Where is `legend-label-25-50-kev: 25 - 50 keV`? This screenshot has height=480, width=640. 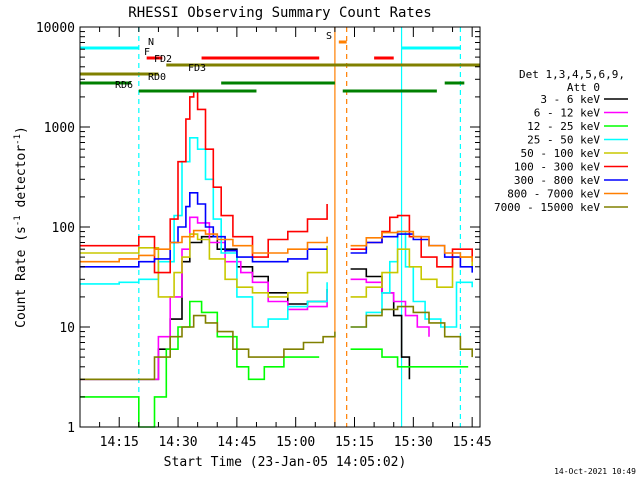
legend-label-25-50-kev: 25 - 50 keV is located at coordinates (563, 140).